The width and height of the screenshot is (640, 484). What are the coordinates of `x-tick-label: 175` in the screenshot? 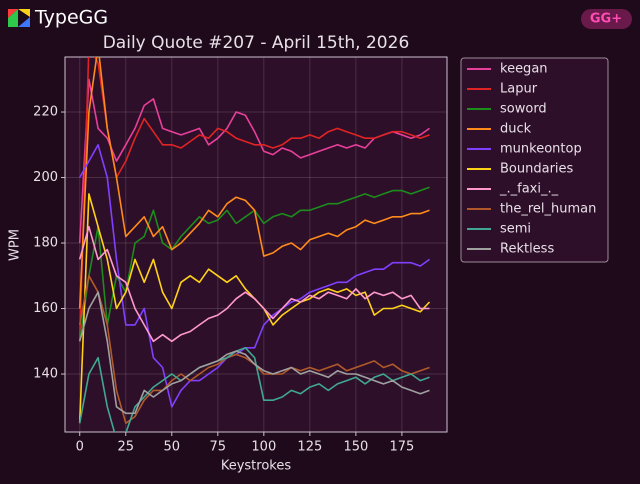 It's located at (401, 447).